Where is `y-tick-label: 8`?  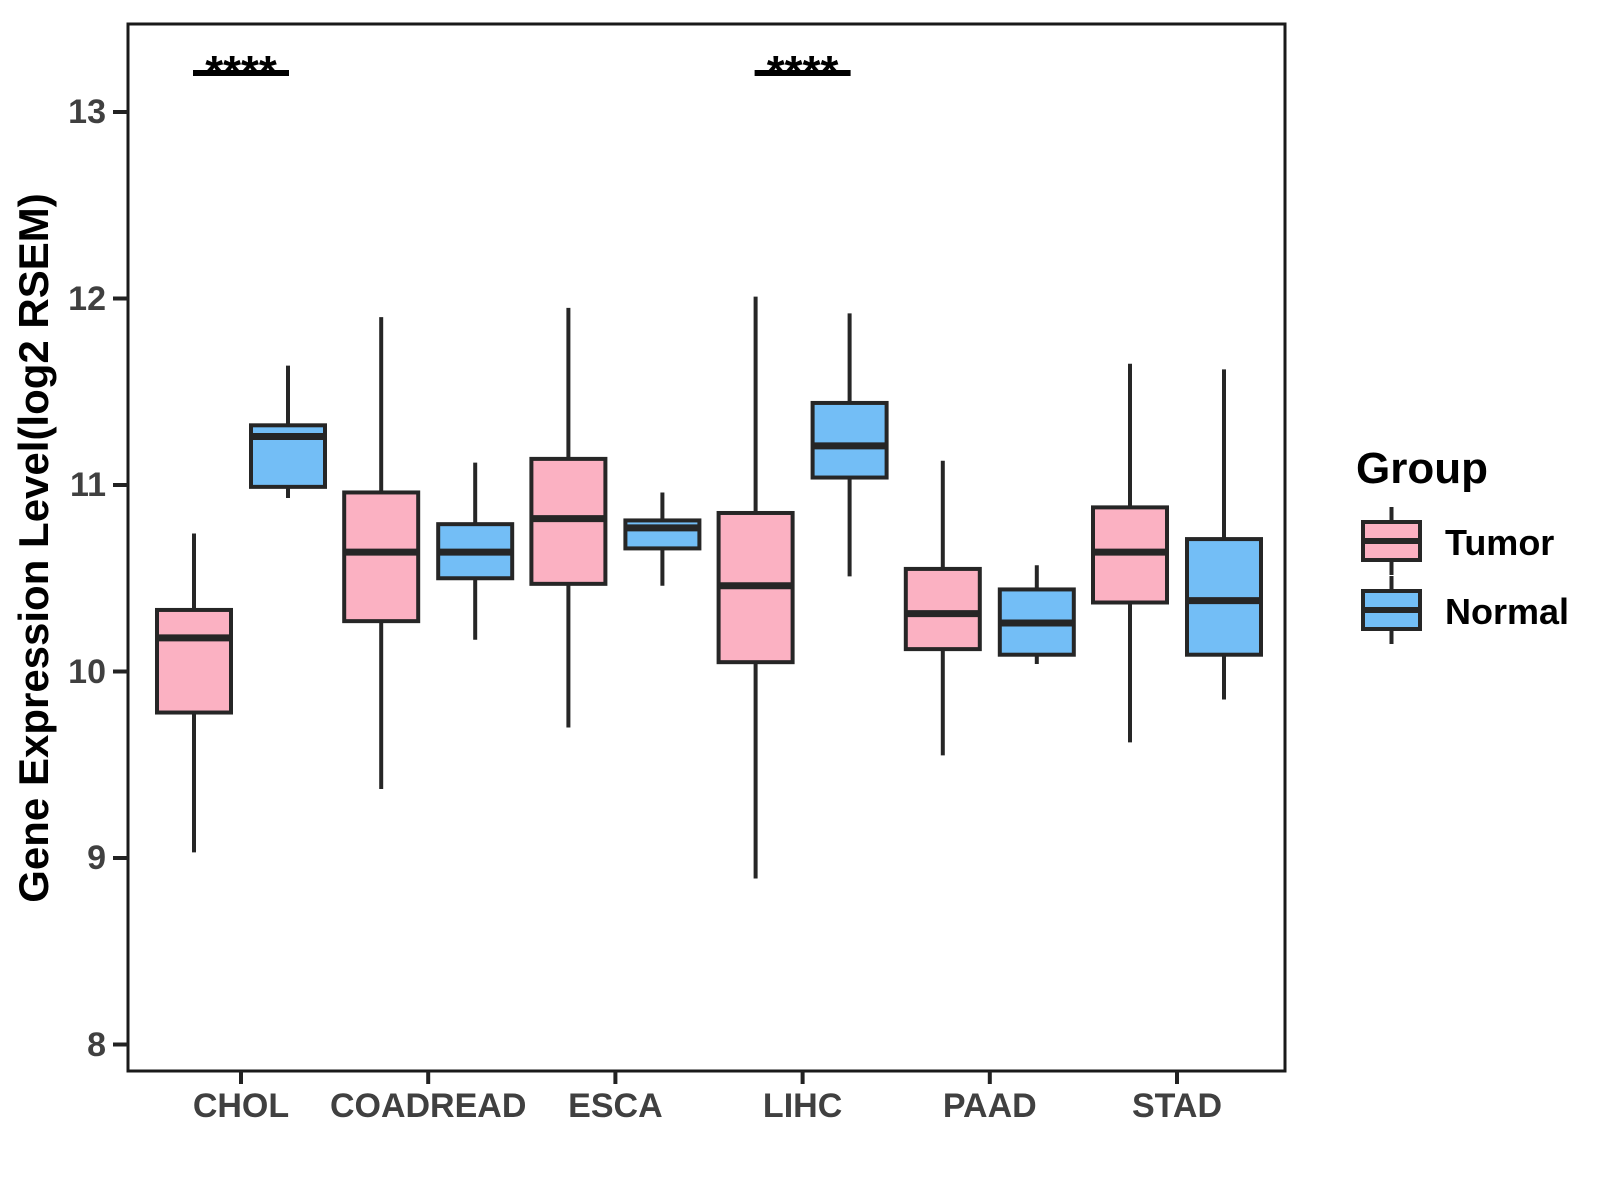
y-tick-label: 8 is located at coordinates (96, 1044).